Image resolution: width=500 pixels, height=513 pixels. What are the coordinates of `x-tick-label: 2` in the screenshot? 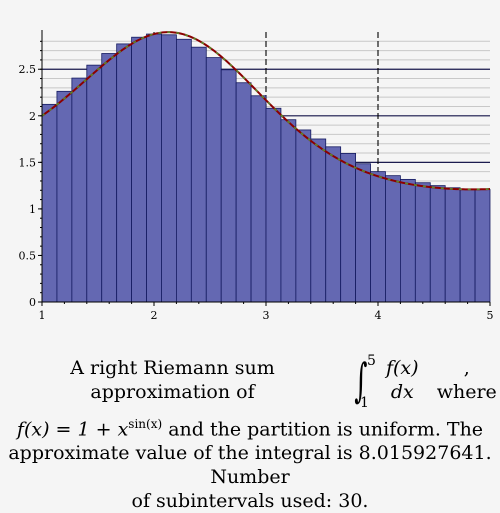 It's located at (154, 315).